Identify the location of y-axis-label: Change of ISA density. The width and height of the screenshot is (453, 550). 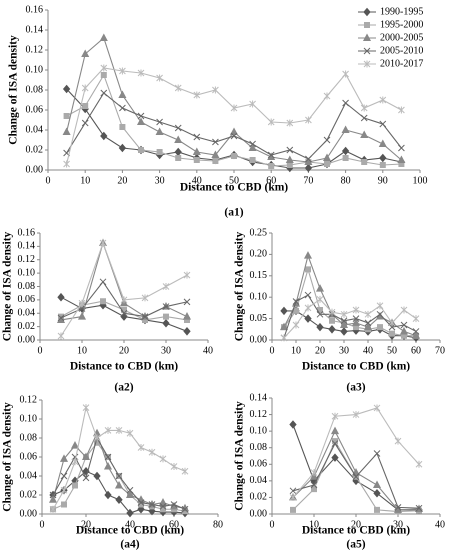
(8, 457).